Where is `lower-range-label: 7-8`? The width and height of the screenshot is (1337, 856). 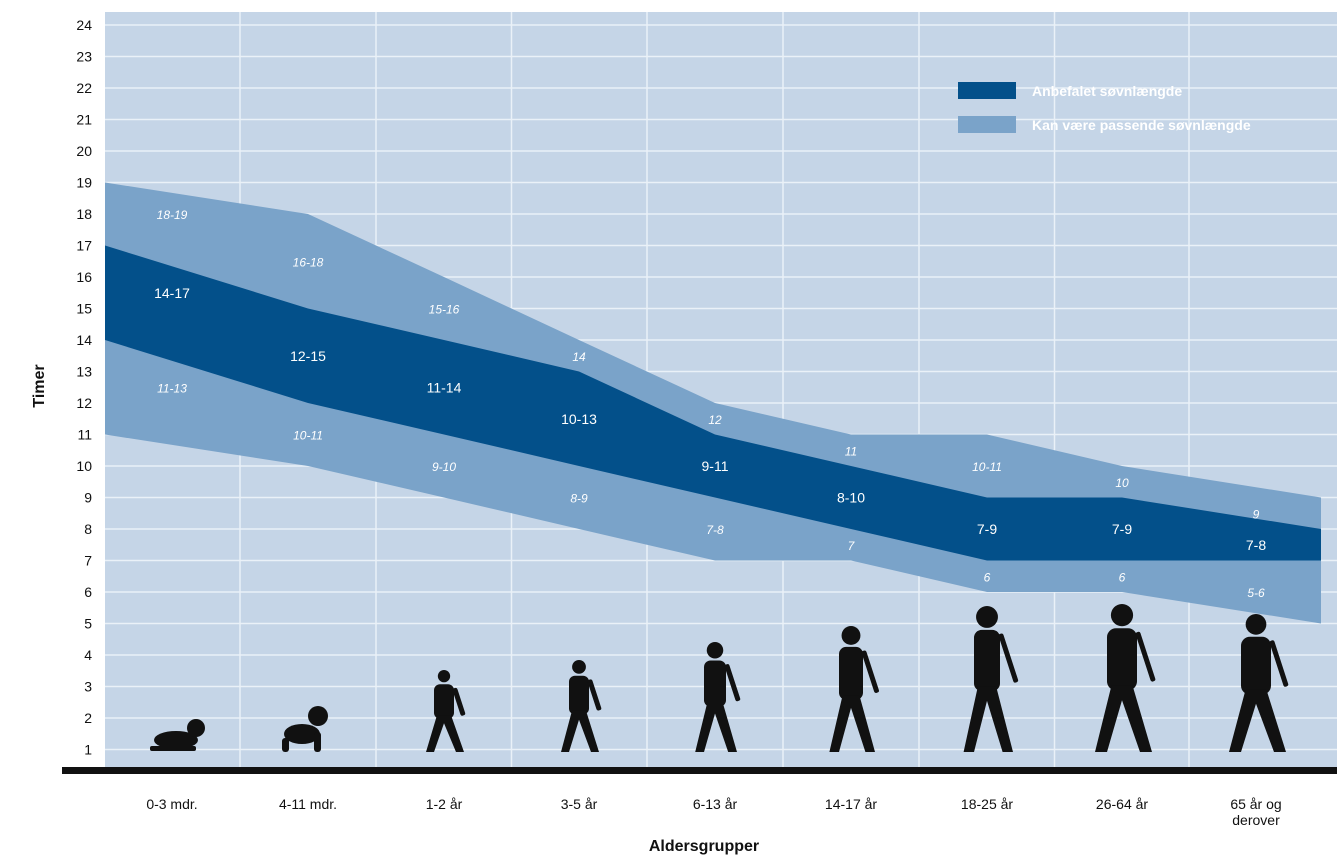 lower-range-label: 7-8 is located at coordinates (715, 530).